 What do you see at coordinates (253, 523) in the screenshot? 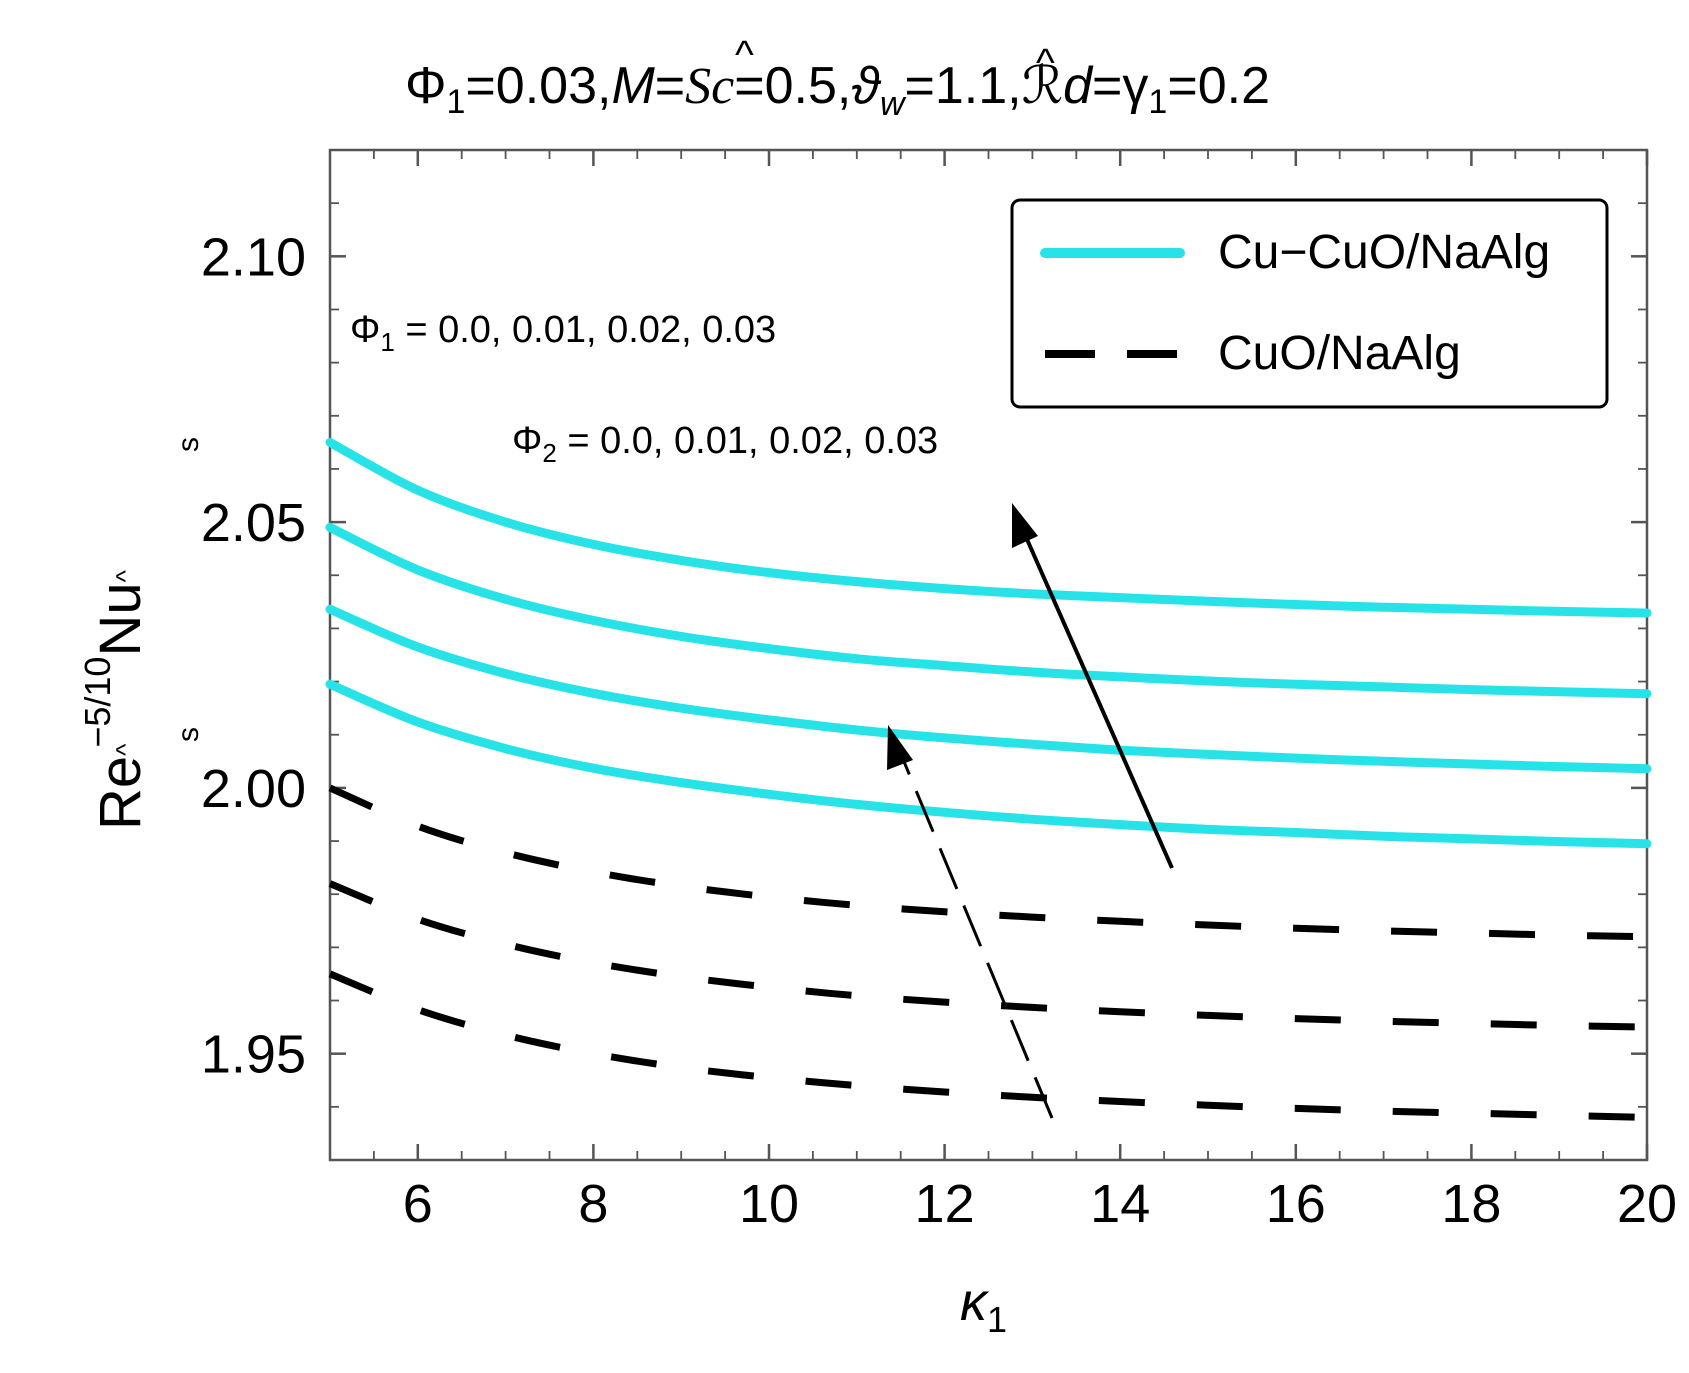
I see `y-tick-label: 2.05` at bounding box center [253, 523].